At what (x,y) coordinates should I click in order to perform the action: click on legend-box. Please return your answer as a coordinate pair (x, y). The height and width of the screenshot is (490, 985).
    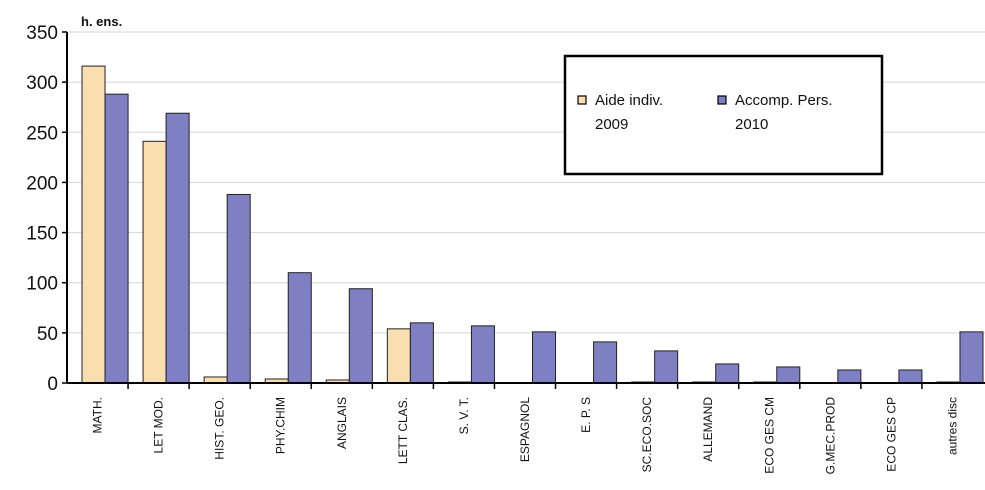
    Looking at the image, I should click on (723, 115).